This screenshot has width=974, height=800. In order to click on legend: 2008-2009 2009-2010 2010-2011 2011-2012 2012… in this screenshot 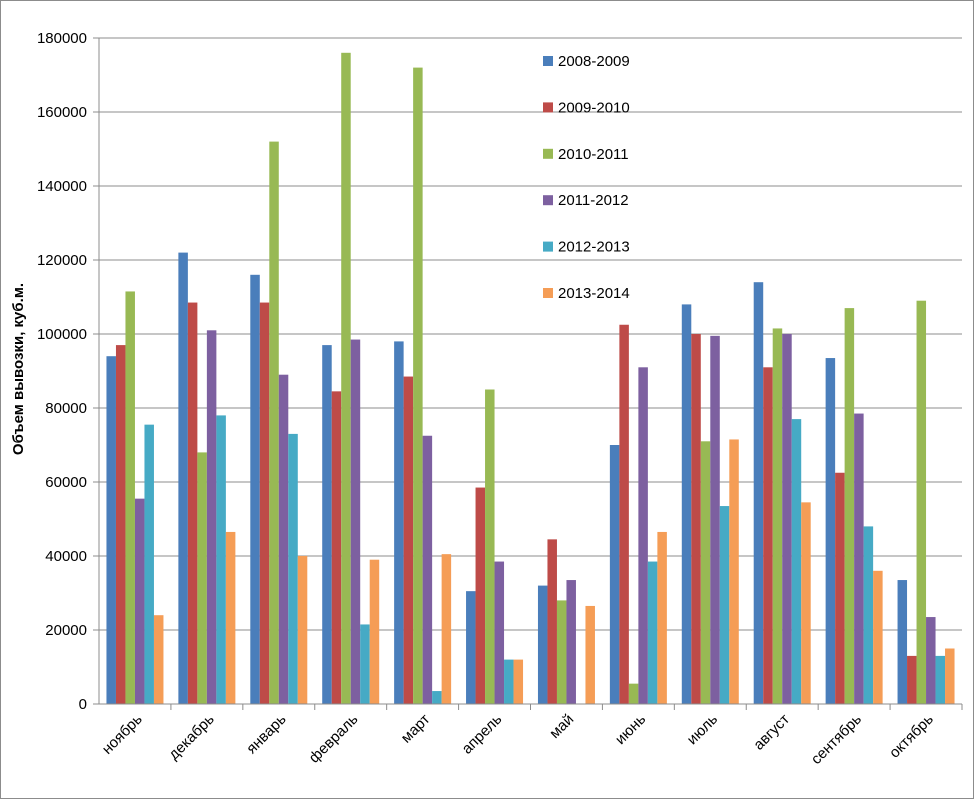, I will do `click(586, 177)`.